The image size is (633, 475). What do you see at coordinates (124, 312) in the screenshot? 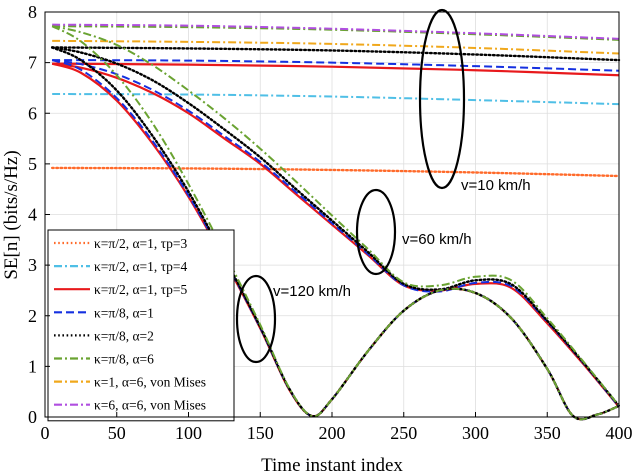
I see `legend-label: κ=π/8, α=1` at bounding box center [124, 312].